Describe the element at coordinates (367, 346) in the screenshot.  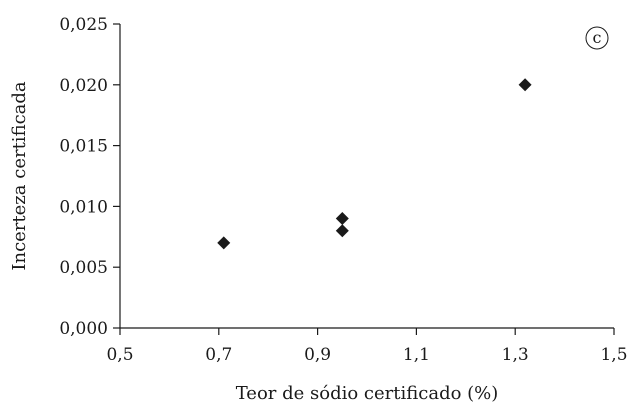
I see `x-ticks: 0,5 0,7 0,9 1,1 1,3 1,5` at that location.